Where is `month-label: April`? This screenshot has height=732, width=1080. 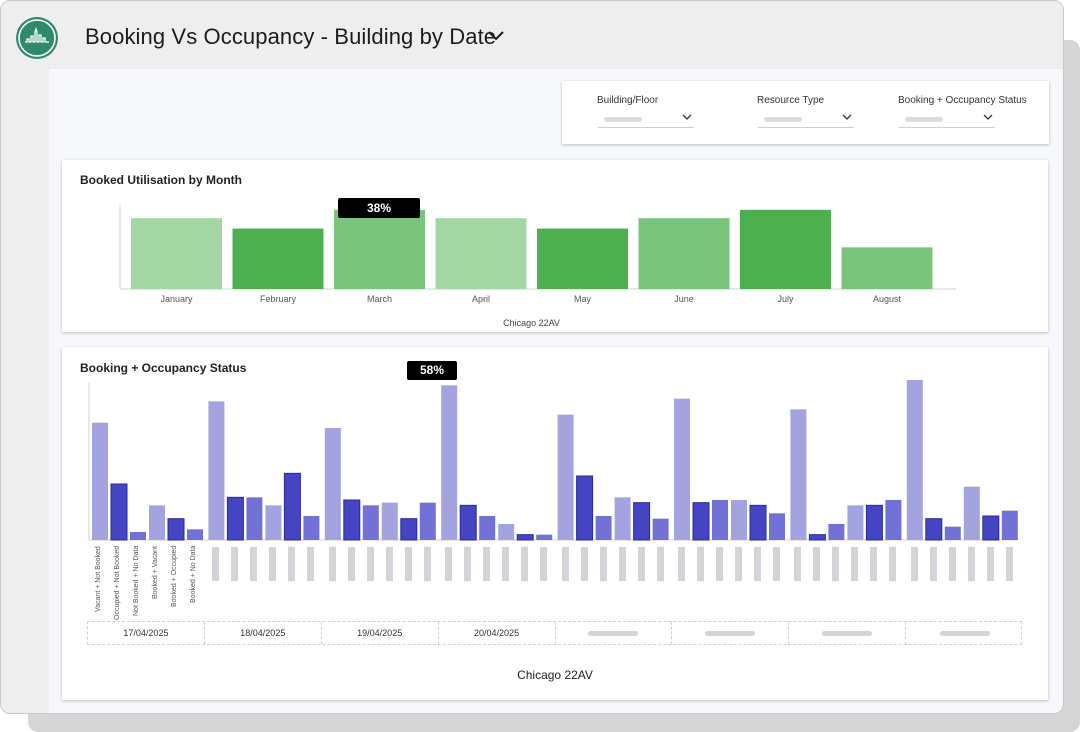 month-label: April is located at coordinates (480, 299).